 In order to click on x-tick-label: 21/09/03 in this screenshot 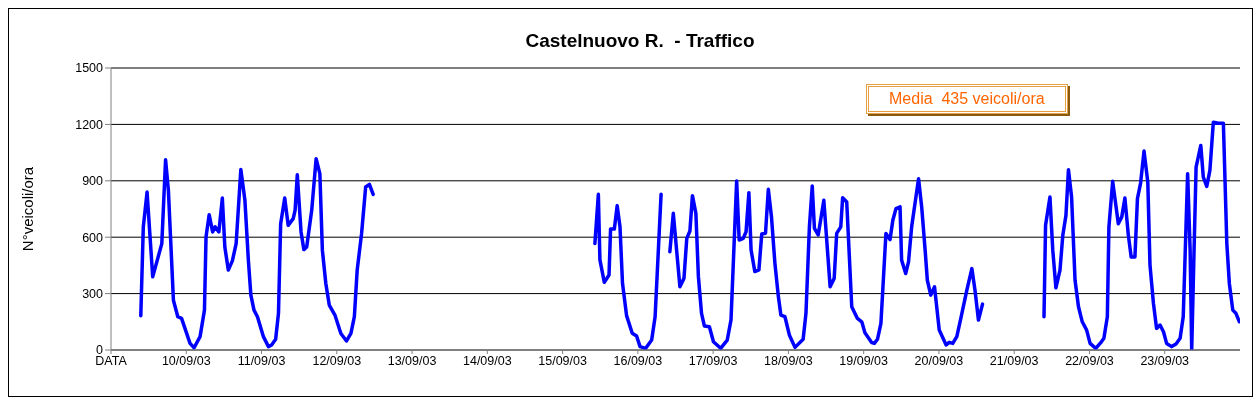, I will do `click(1014, 360)`.